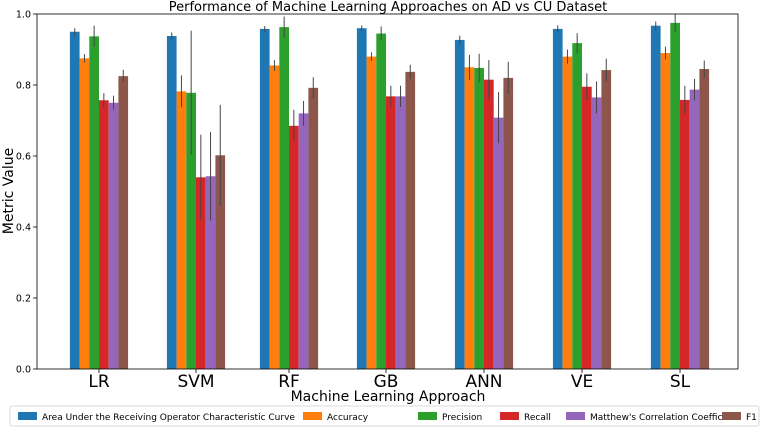 The width and height of the screenshot is (767, 429). Describe the element at coordinates (98, 382) in the screenshot. I see `x-tick-label: LR` at that location.